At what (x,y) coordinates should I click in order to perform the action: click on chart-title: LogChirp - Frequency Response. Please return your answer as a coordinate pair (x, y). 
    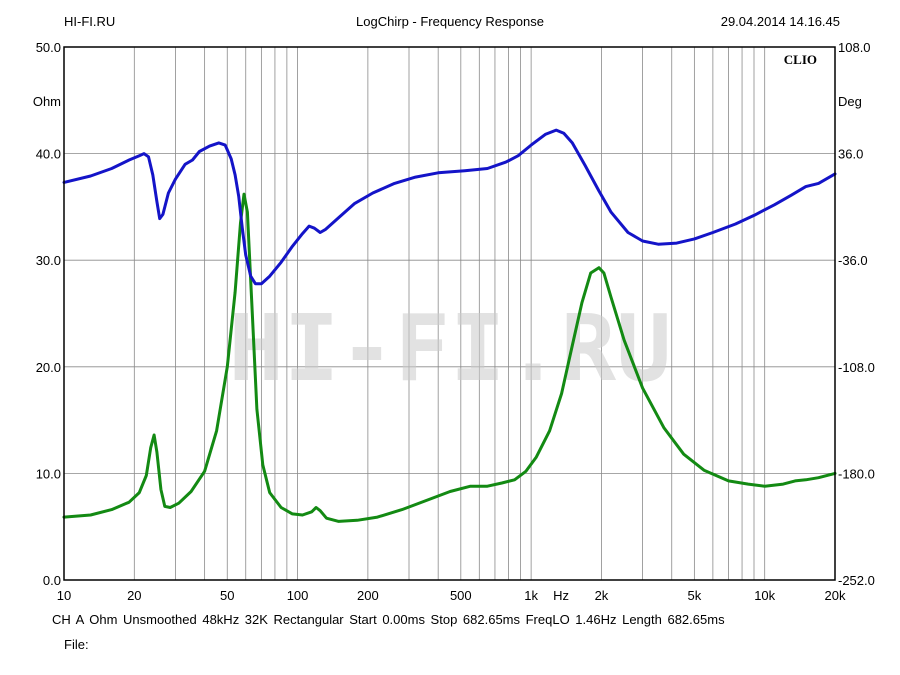
    Looking at the image, I should click on (450, 21).